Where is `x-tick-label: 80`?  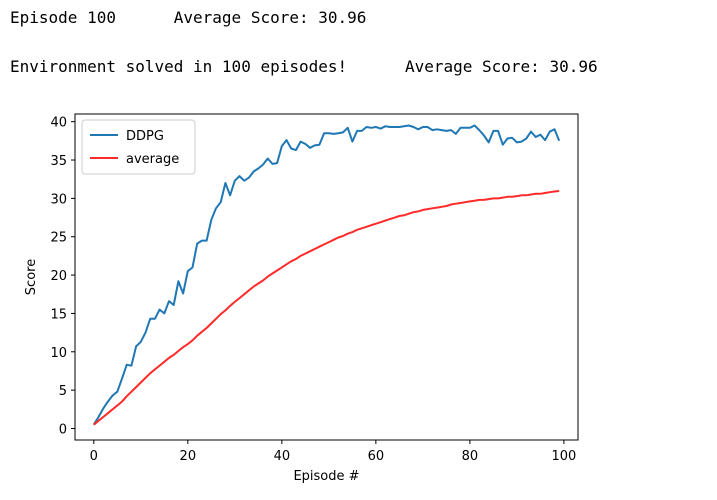 x-tick-label: 80 is located at coordinates (470, 456).